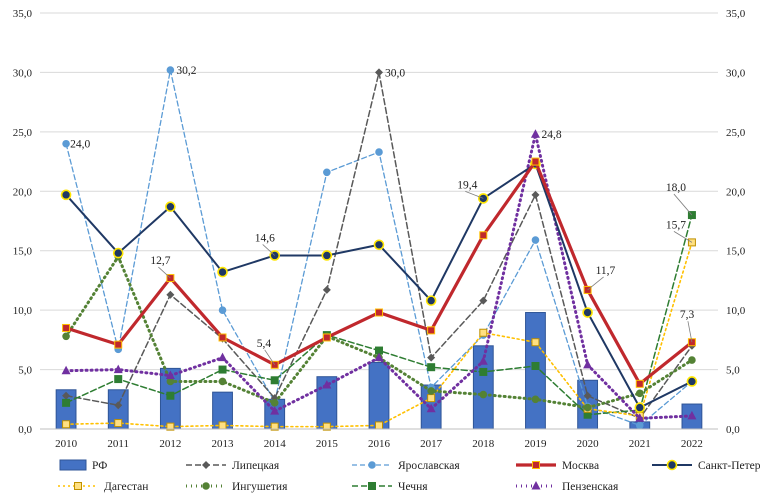  What do you see at coordinates (551, 135) in the screenshot?
I see `data-label: 24,8` at bounding box center [551, 135].